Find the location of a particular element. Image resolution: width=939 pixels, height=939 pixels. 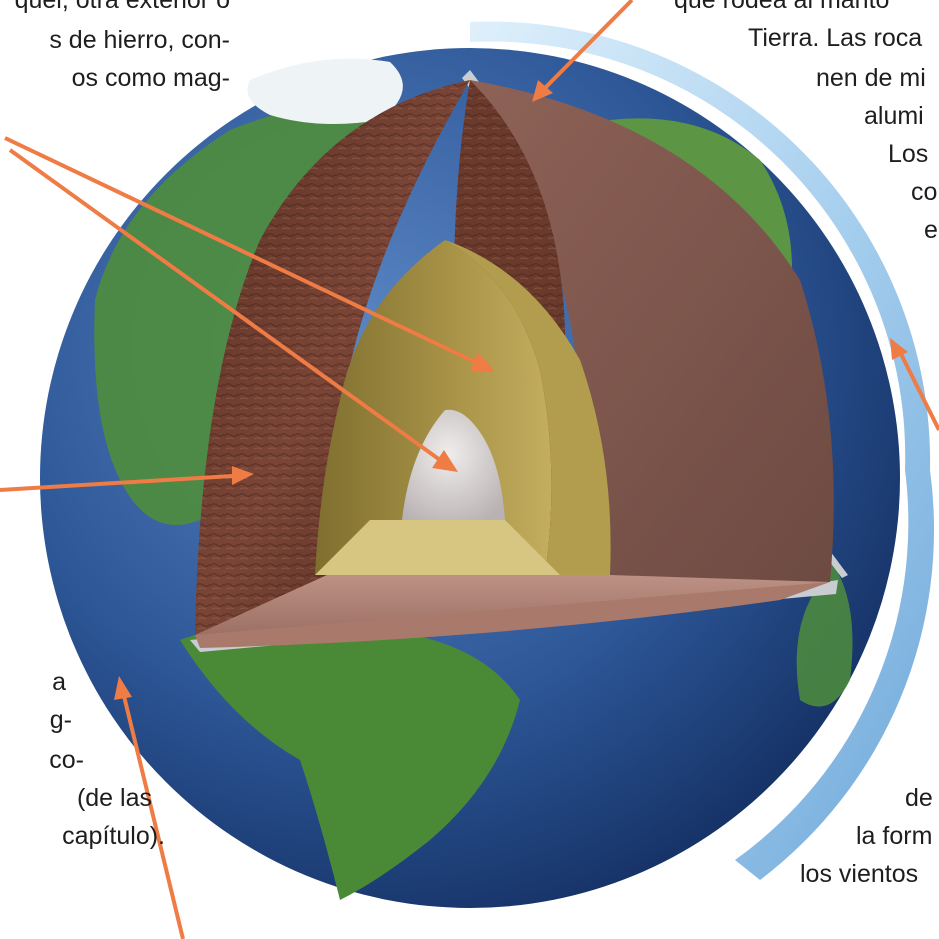

text-left-top-line-3: os como mag- is located at coordinates (150, 78).